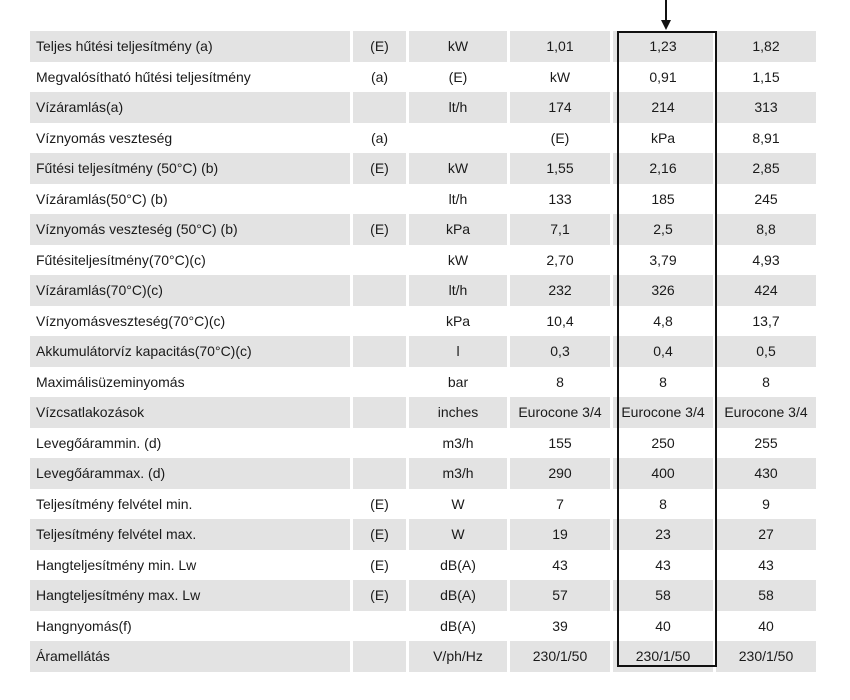 This screenshot has width=850, height=700. Describe the element at coordinates (423, 626) in the screenshot. I see `table-row: Hangnyomás(f) dB(A) 39 40 40` at that location.